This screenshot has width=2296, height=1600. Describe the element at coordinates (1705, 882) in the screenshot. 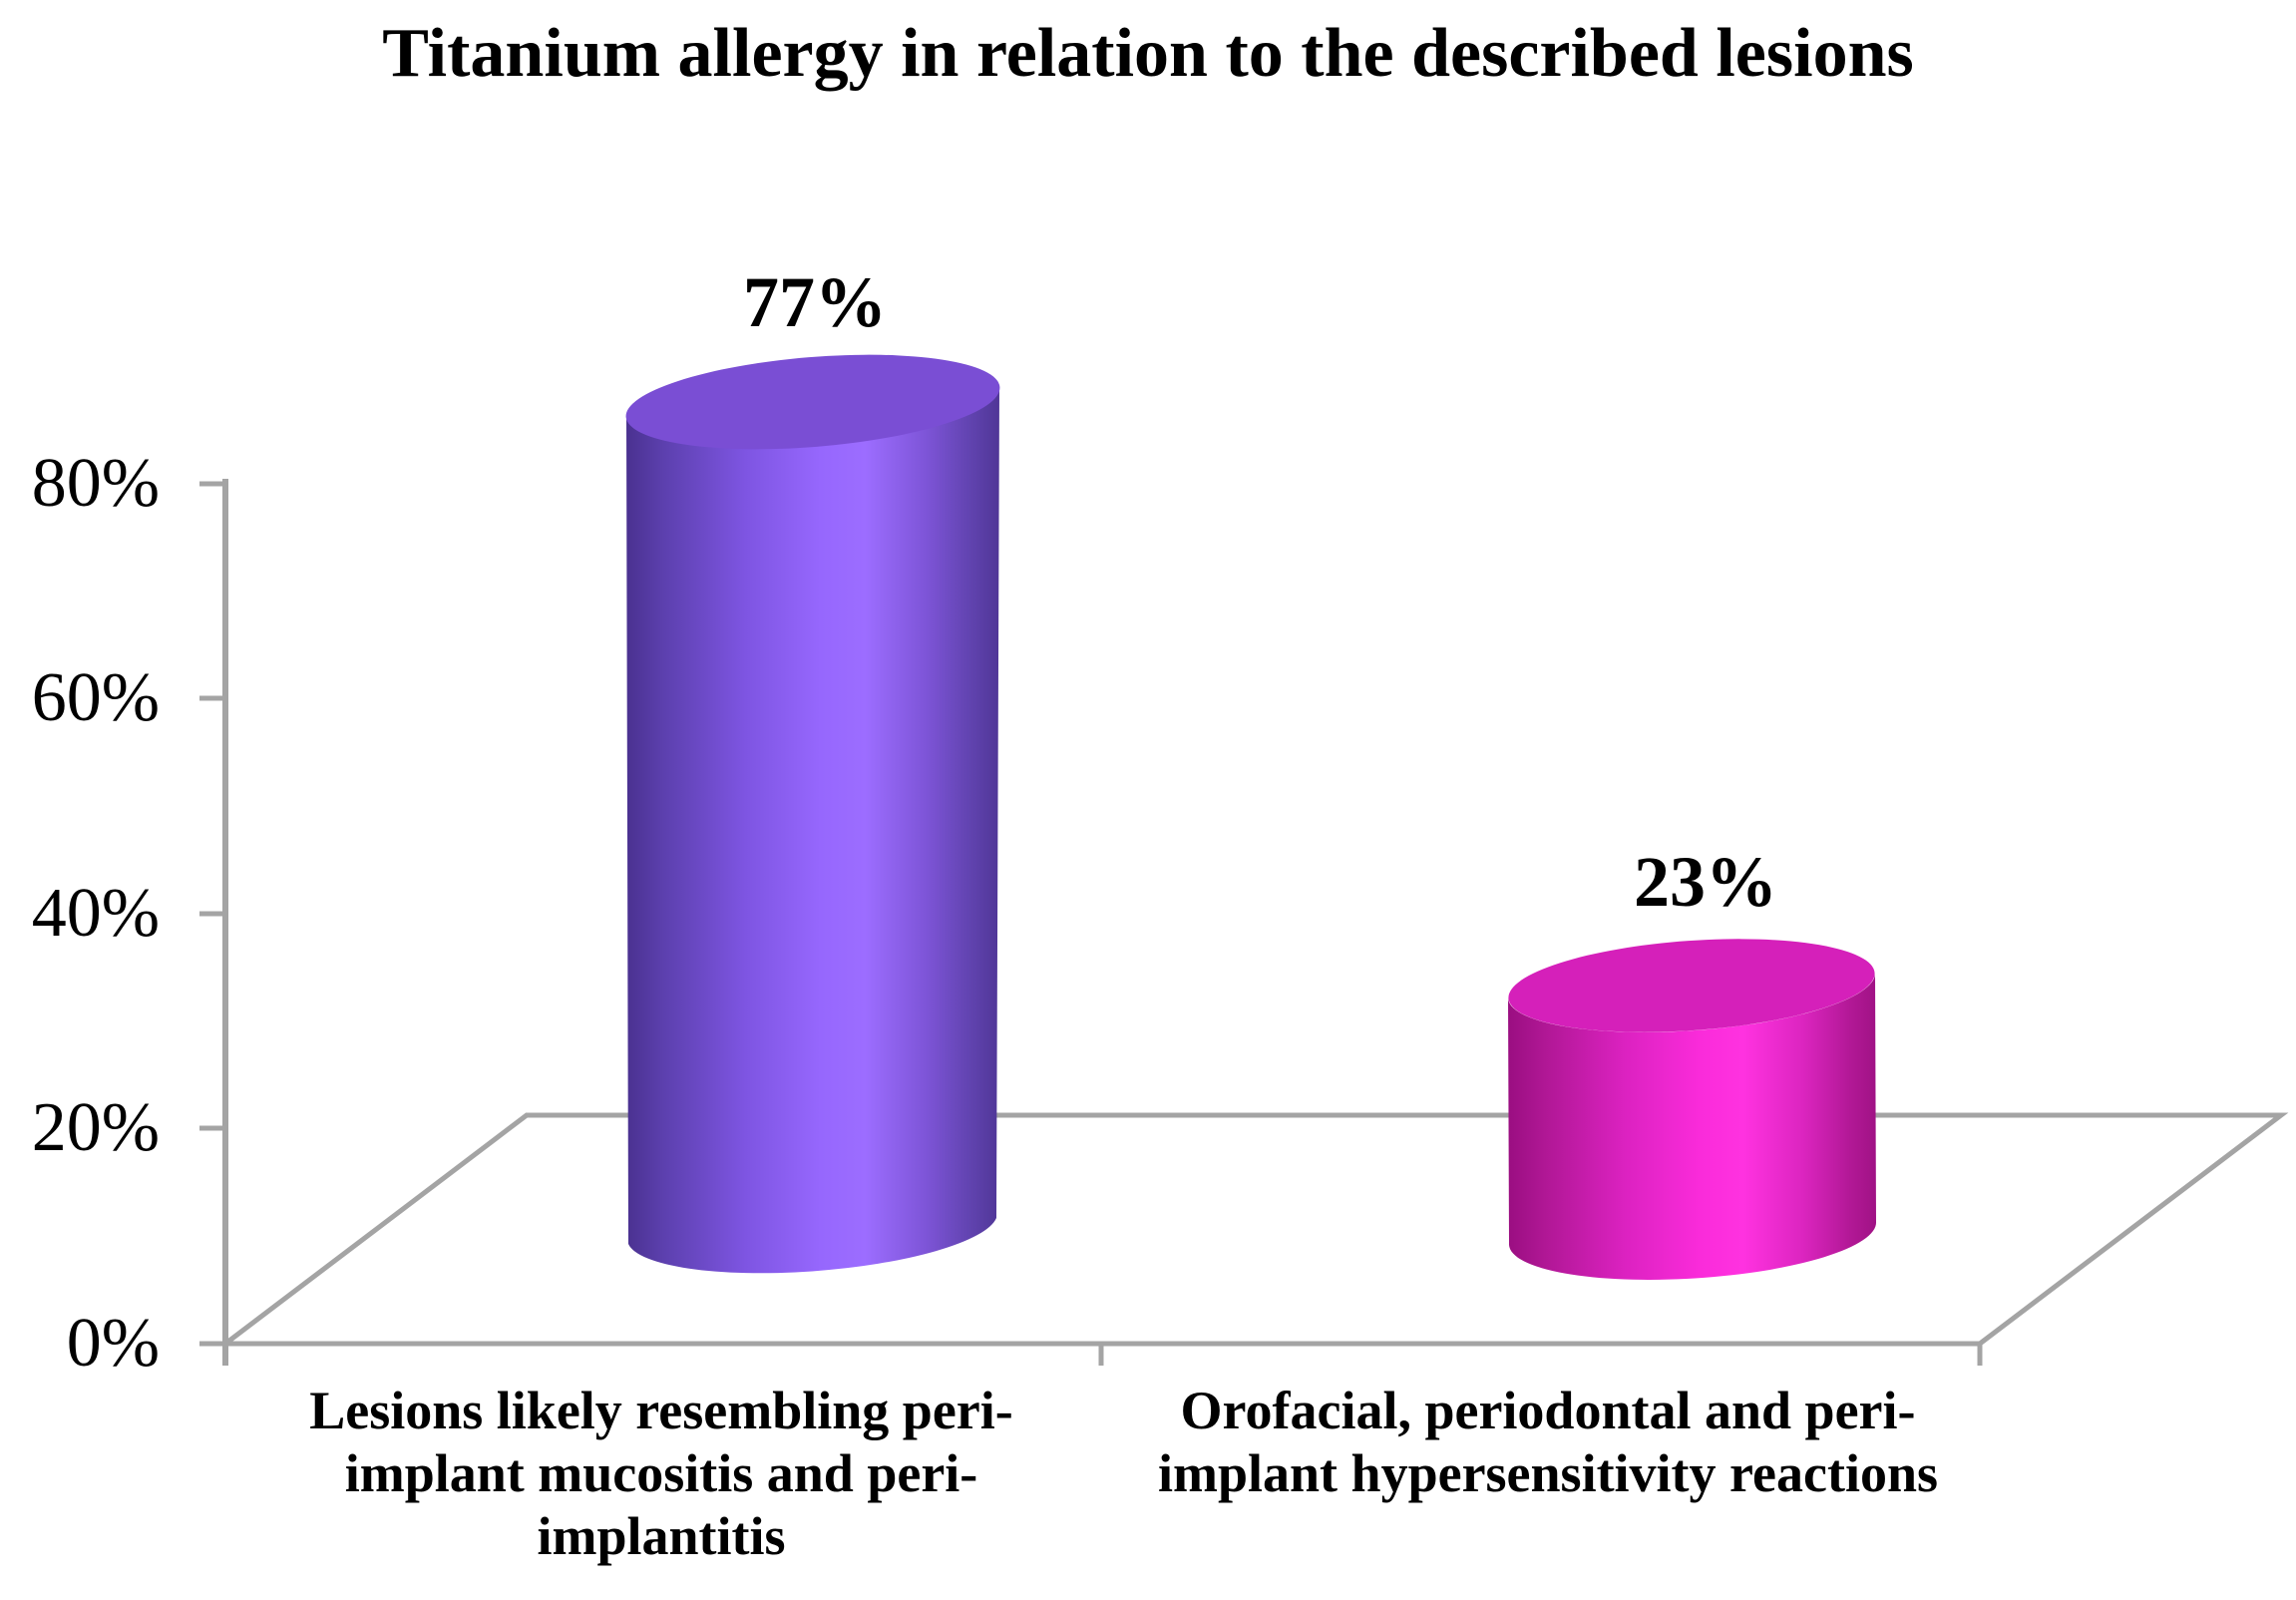

I see `data-label-23: 23%` at that location.